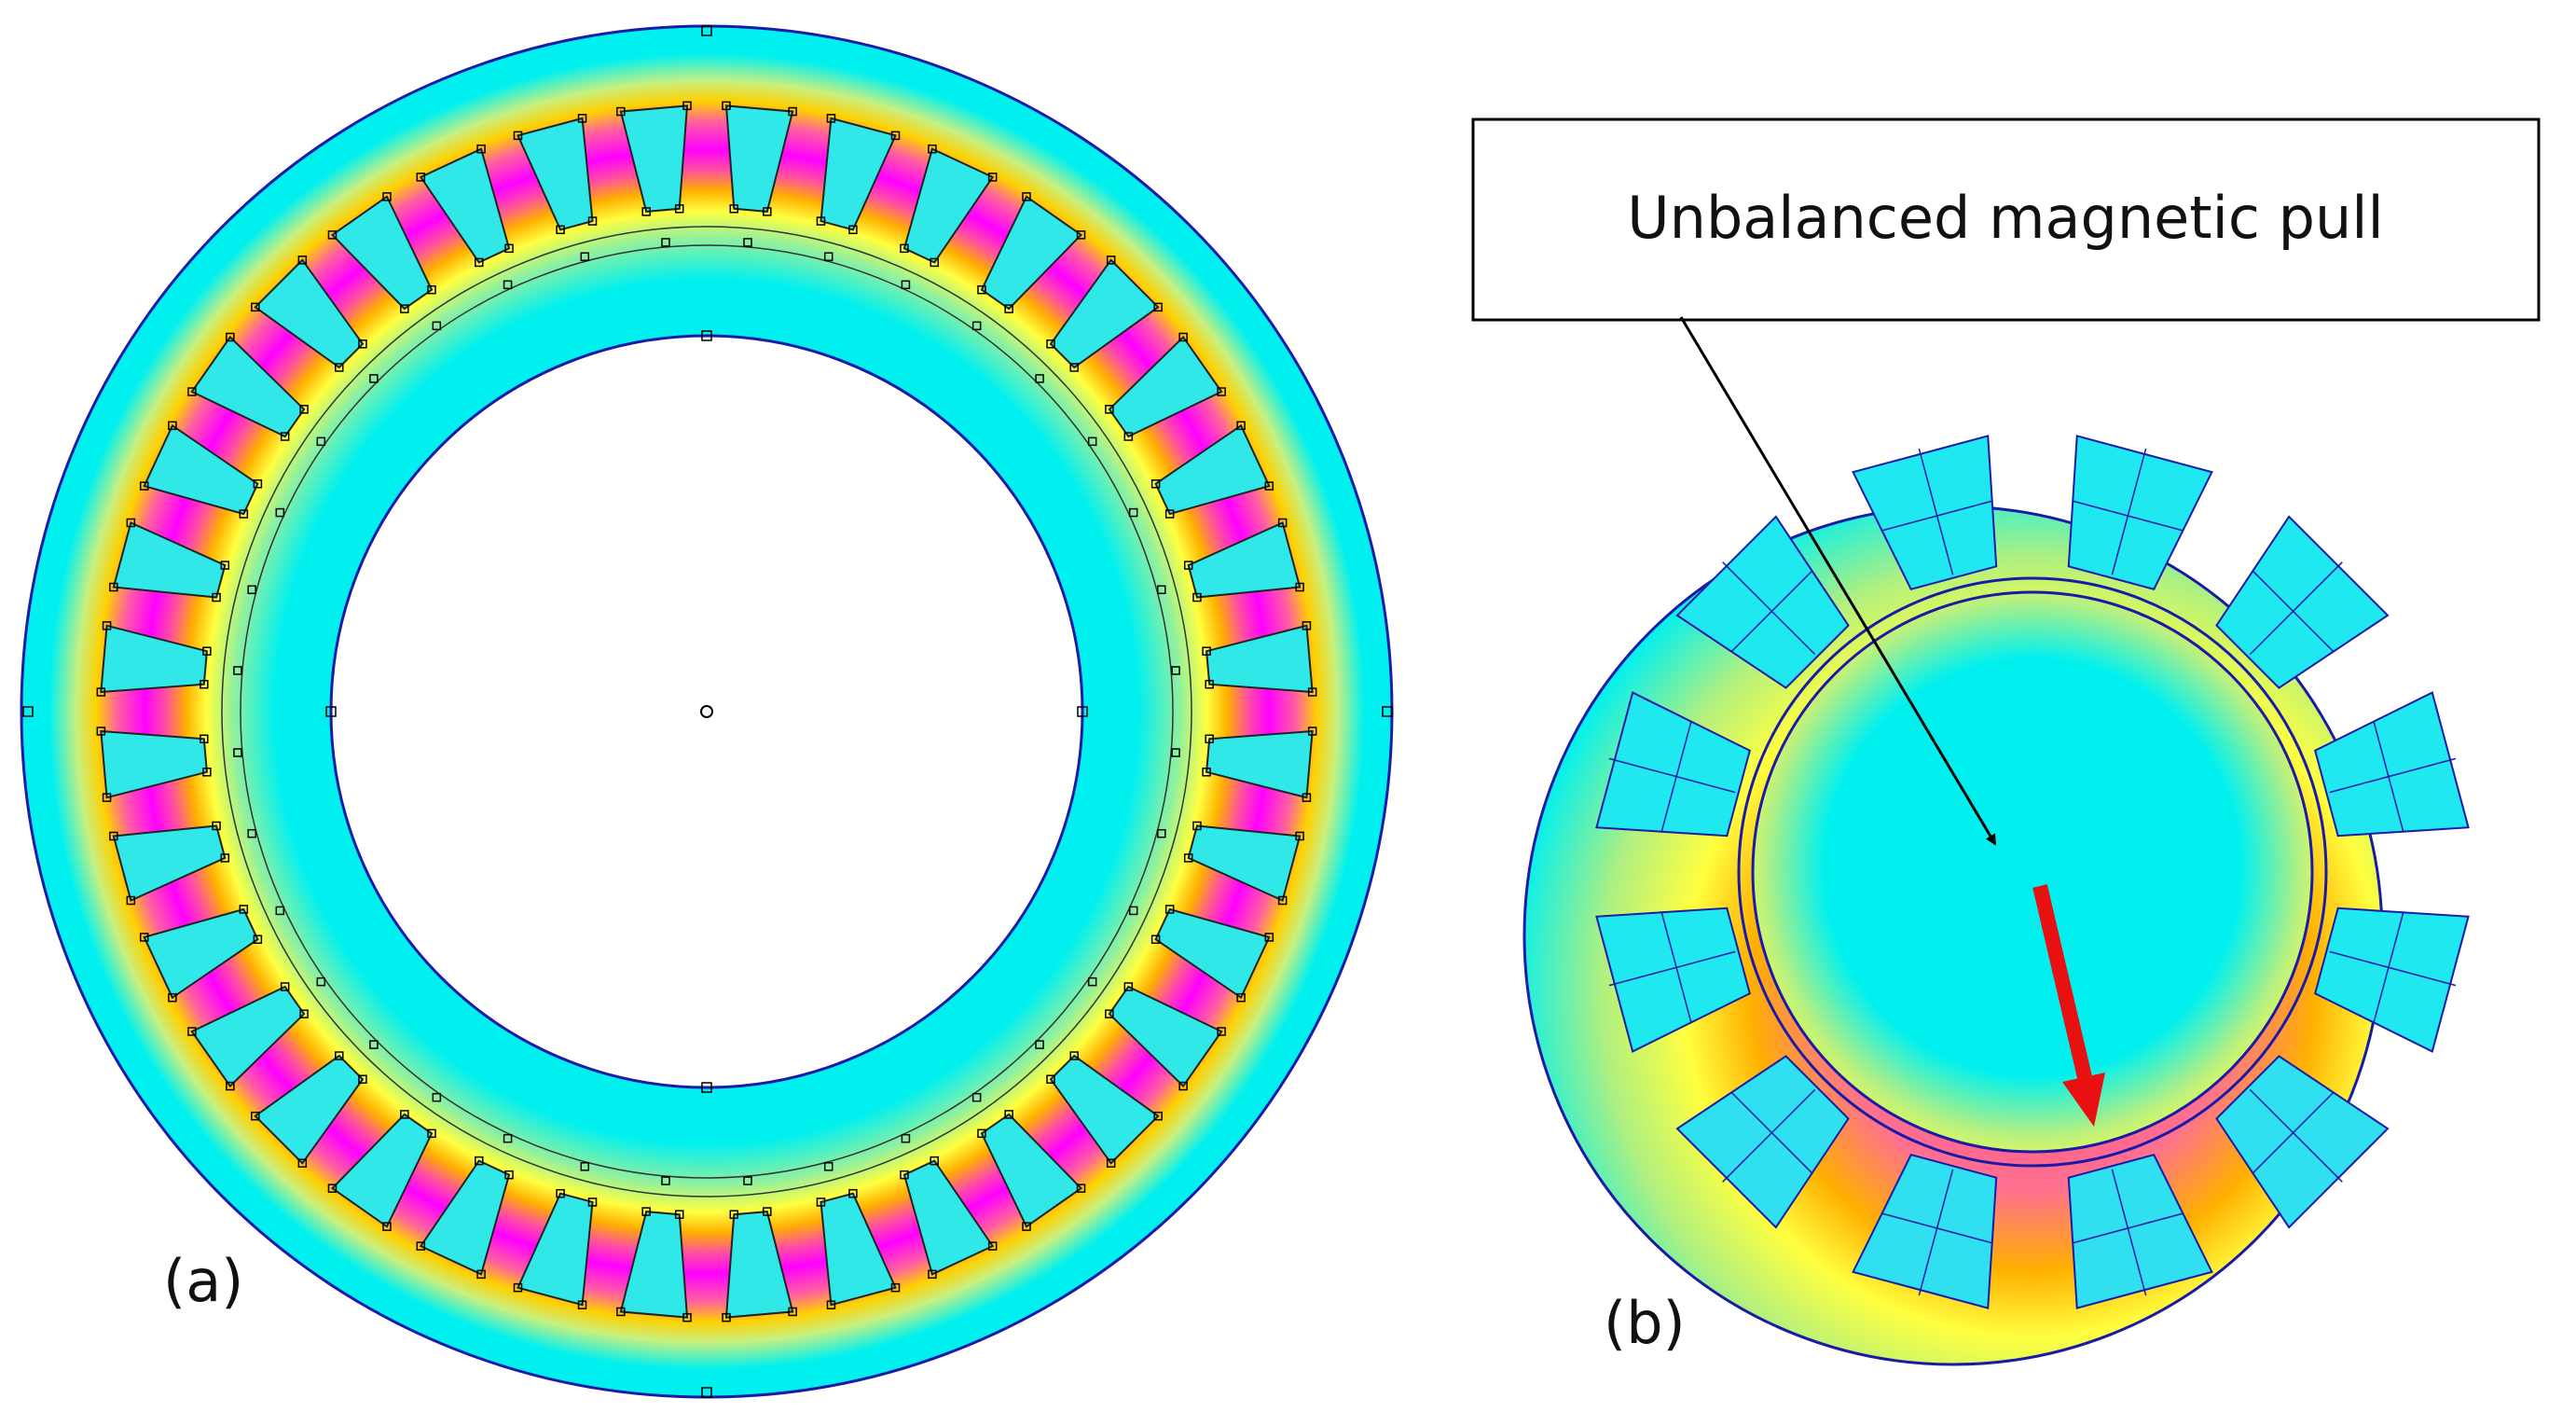 Image resolution: width=2576 pixels, height=1426 pixels. Describe the element at coordinates (2006, 220) in the screenshot. I see `callout-box` at that location.